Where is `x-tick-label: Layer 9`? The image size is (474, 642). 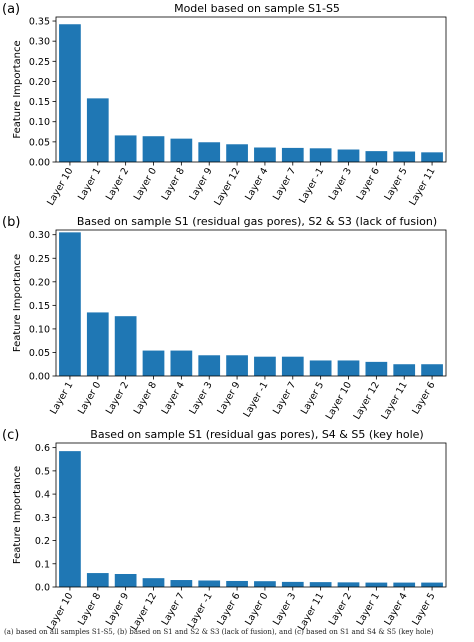 x-tick-label: Layer 9 is located at coordinates (201, 184).